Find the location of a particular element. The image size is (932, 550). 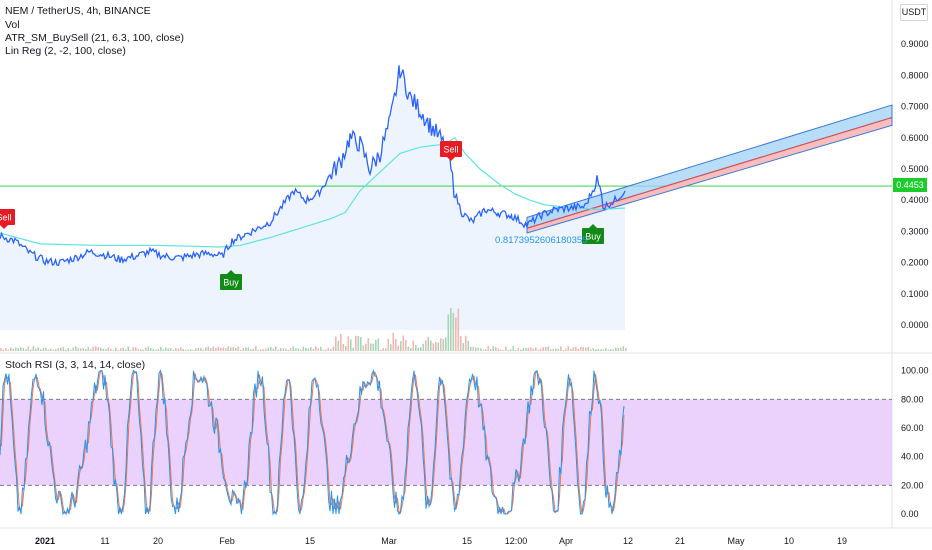

rsi-tick-label: 20.00 is located at coordinates (912, 485).